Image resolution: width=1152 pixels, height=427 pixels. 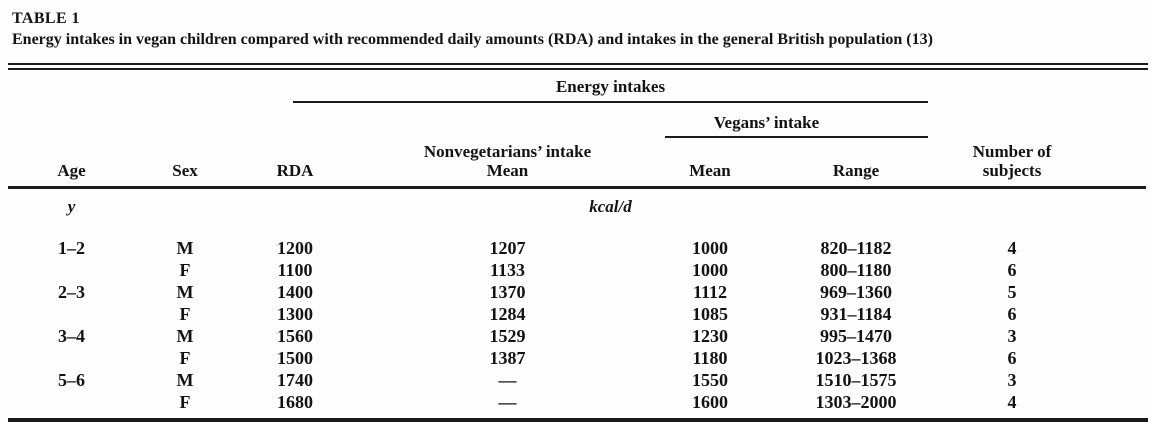 What do you see at coordinates (578, 66) in the screenshot?
I see `top-double-rule` at bounding box center [578, 66].